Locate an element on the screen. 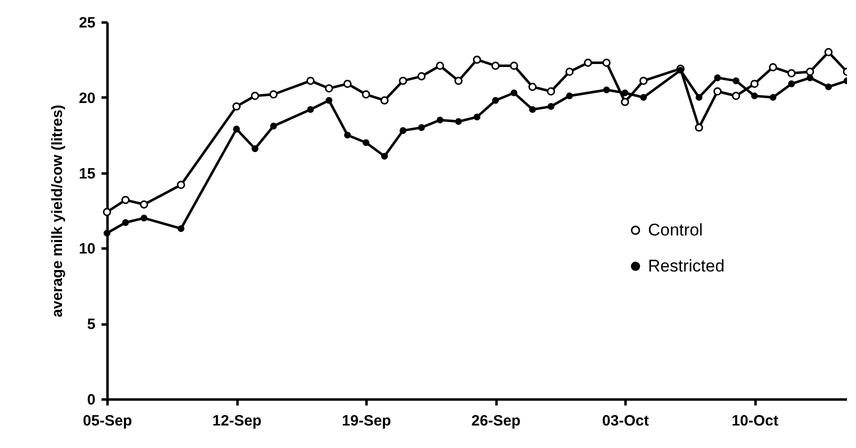 The height and width of the screenshot is (448, 856). x-tick-label: 03-Oct is located at coordinates (625, 421).